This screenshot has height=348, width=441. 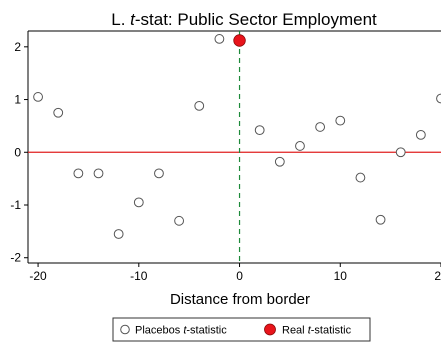 I want to click on legend-placebos-label: Placebos t-statistic, so click(x=181, y=331).